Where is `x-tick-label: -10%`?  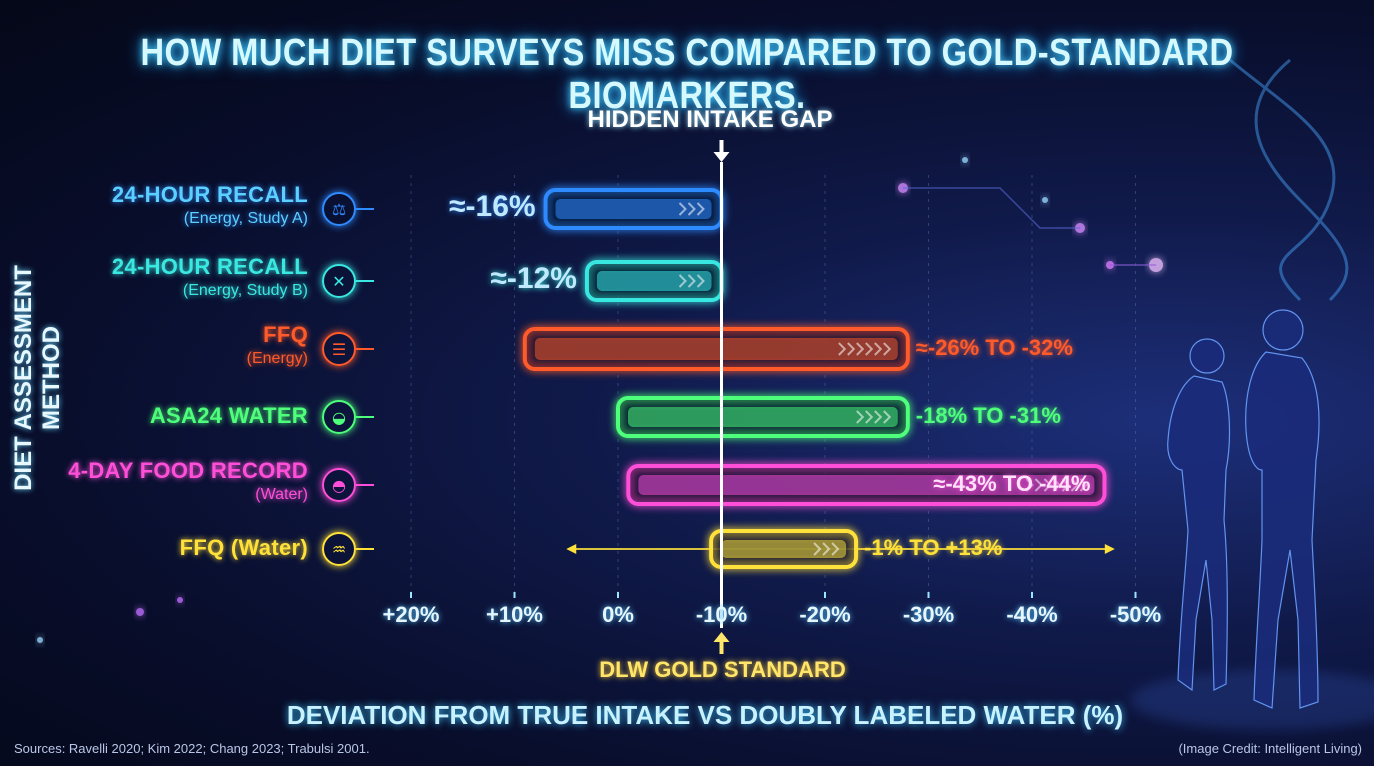 x-tick-label: -10% is located at coordinates (721, 614).